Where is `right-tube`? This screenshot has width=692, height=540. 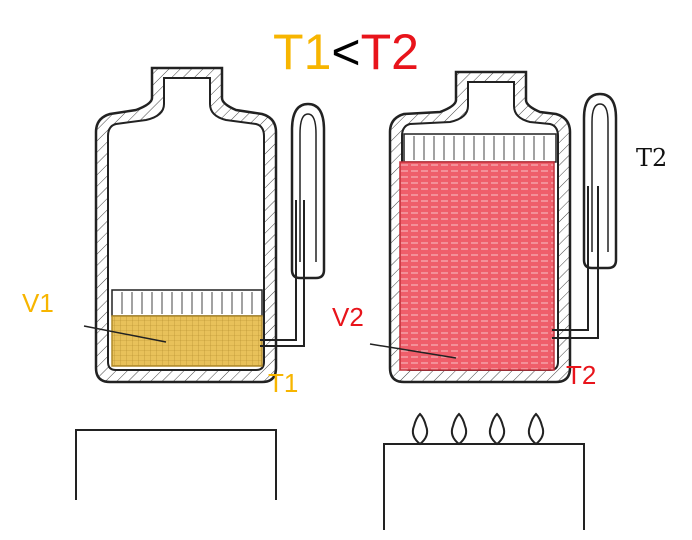
right-tube is located at coordinates (575, 262).